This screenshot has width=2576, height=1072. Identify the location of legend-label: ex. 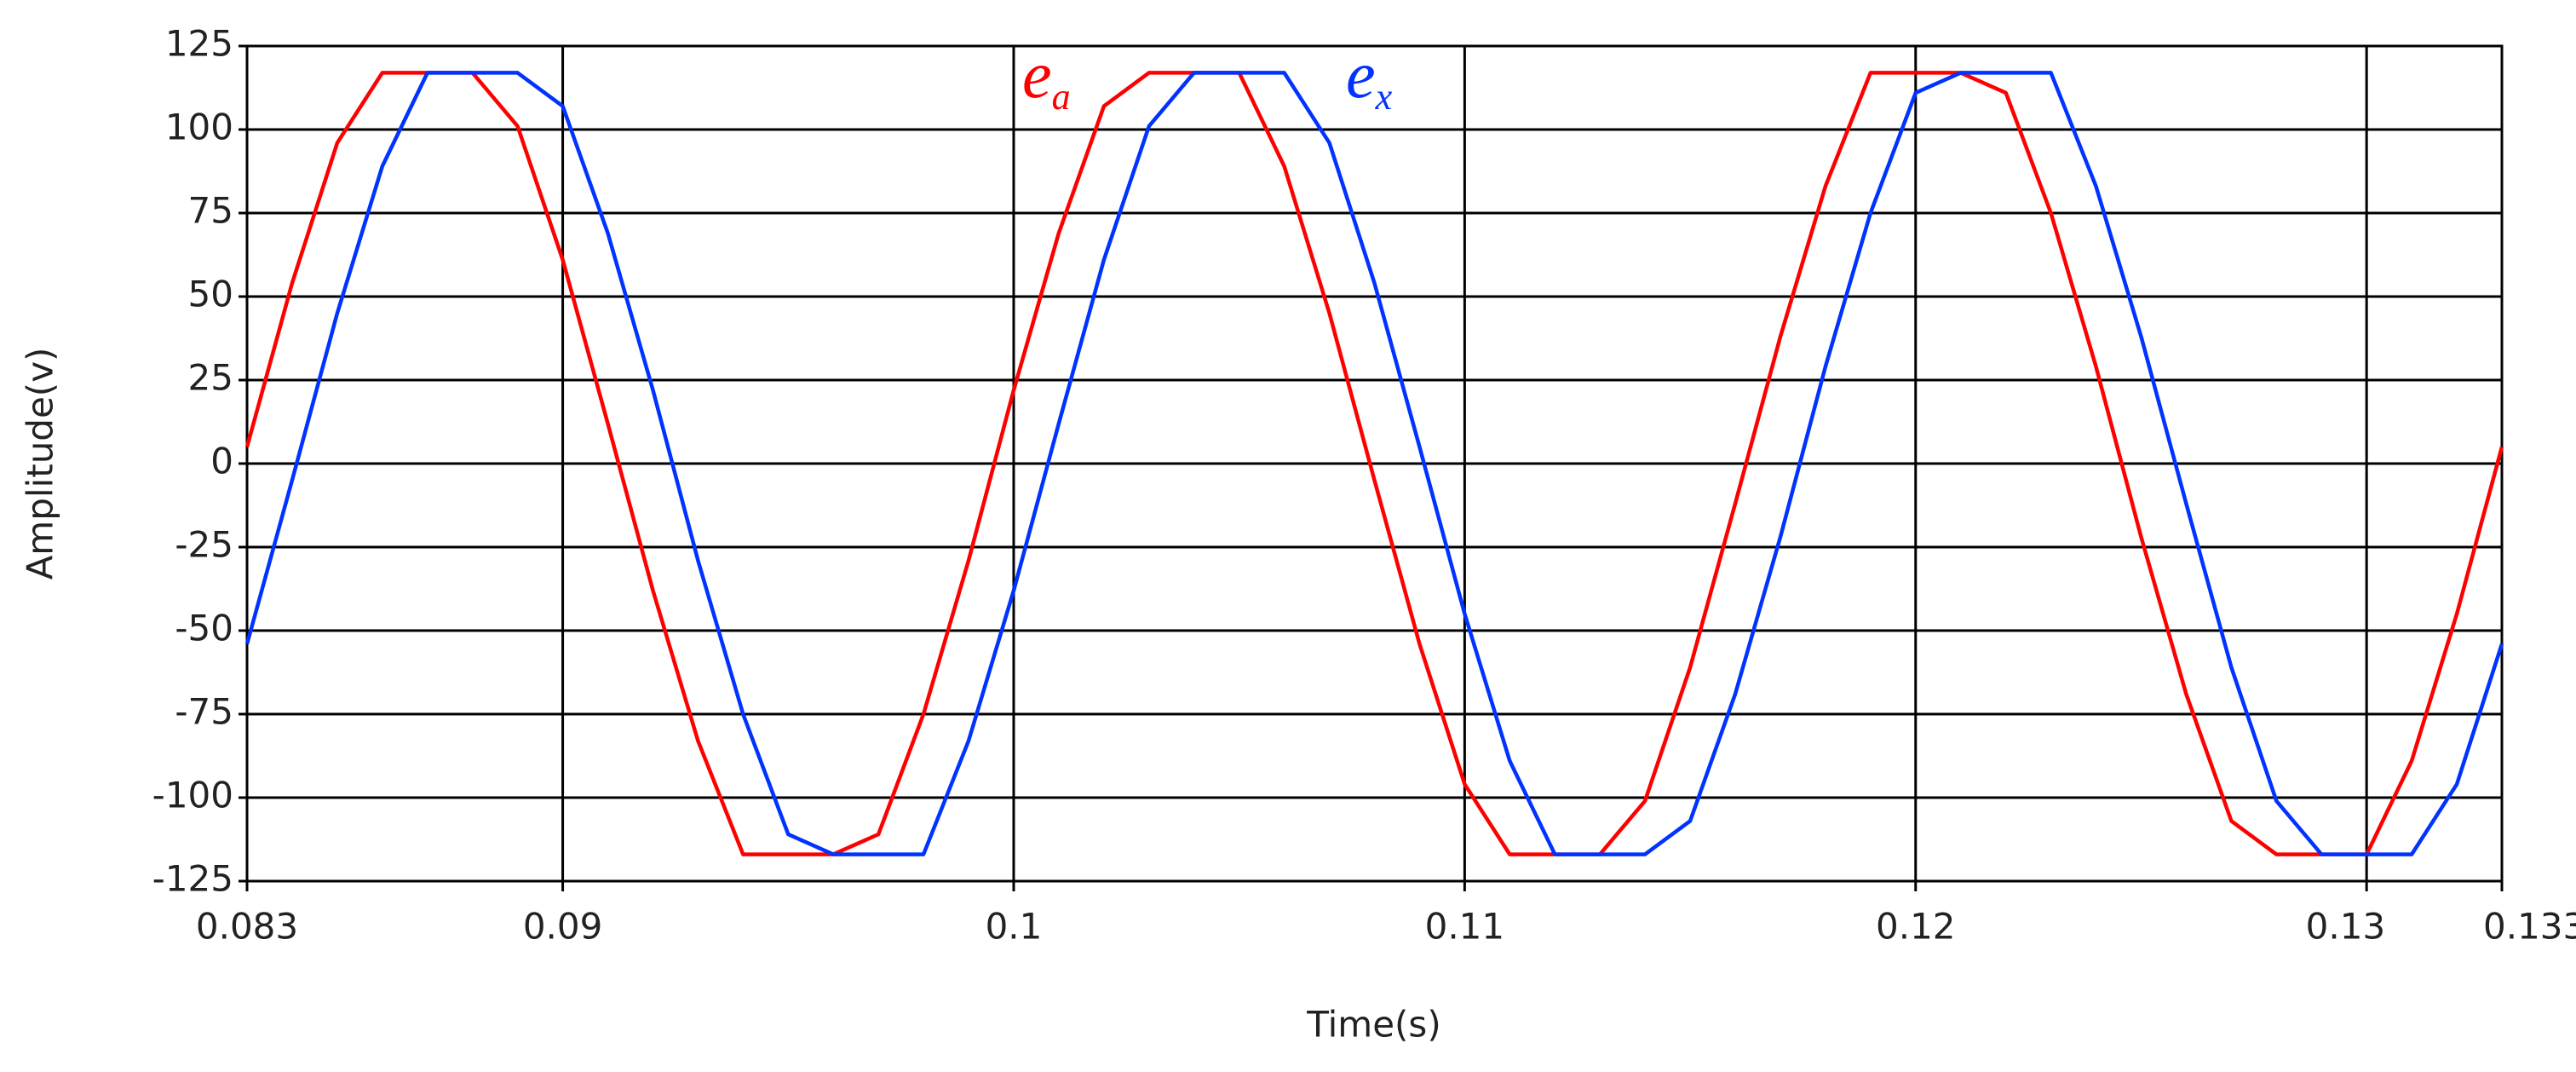
(1370, 77).